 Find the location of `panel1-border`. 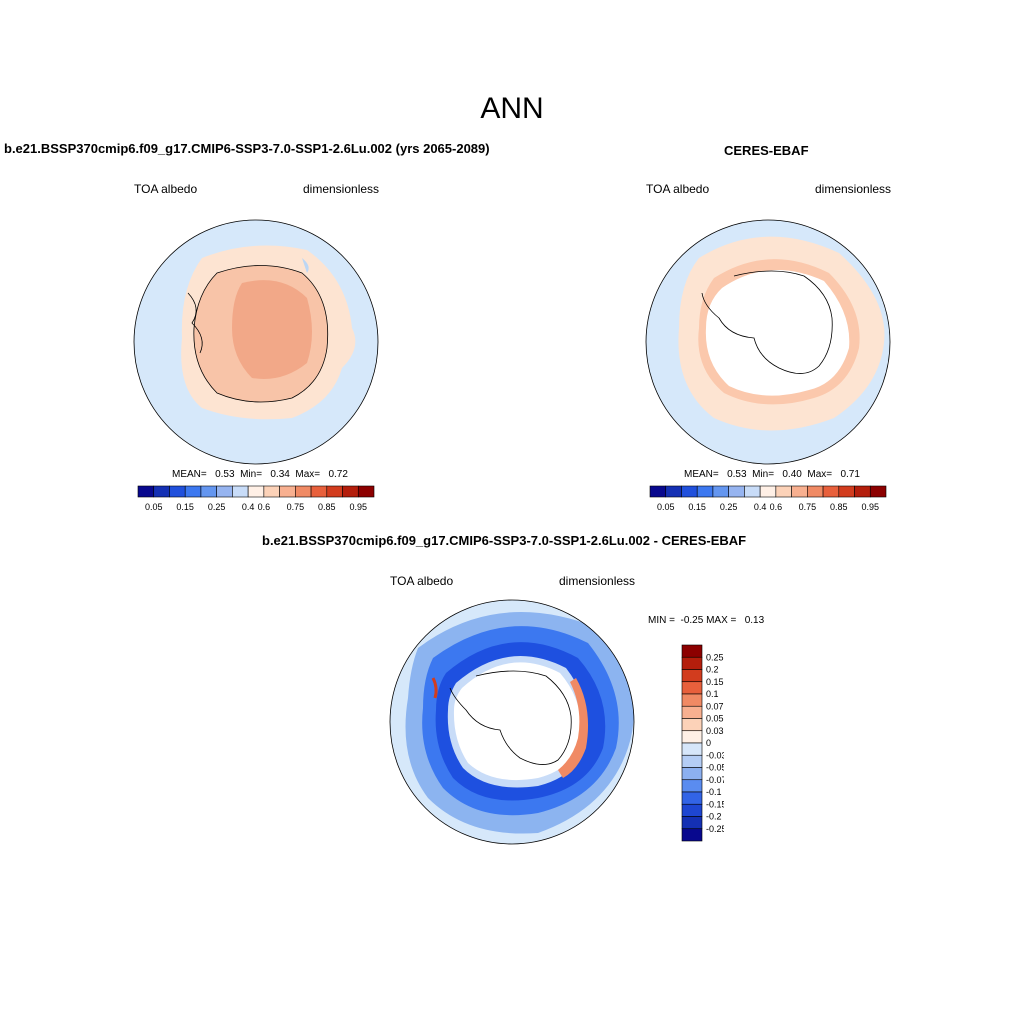

panel1-border is located at coordinates (256, 342).